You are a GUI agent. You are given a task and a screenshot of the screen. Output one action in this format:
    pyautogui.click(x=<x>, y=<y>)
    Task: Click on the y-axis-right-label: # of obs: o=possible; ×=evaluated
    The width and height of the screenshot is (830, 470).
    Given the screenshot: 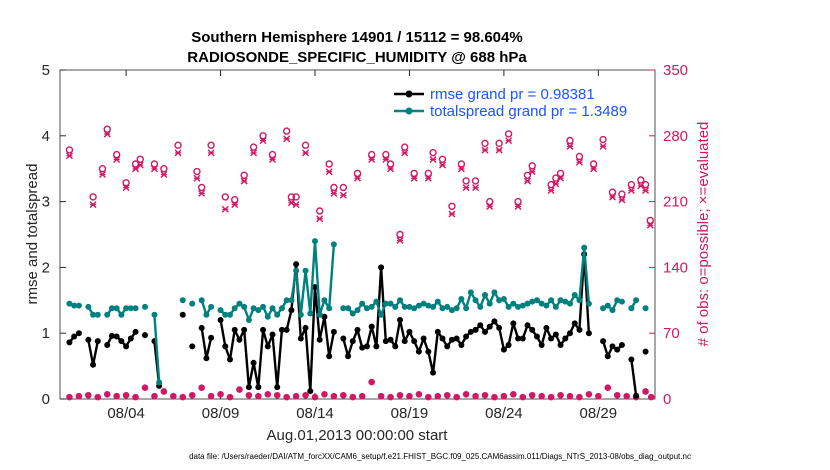 What is the action you would take?
    pyautogui.click(x=703, y=234)
    